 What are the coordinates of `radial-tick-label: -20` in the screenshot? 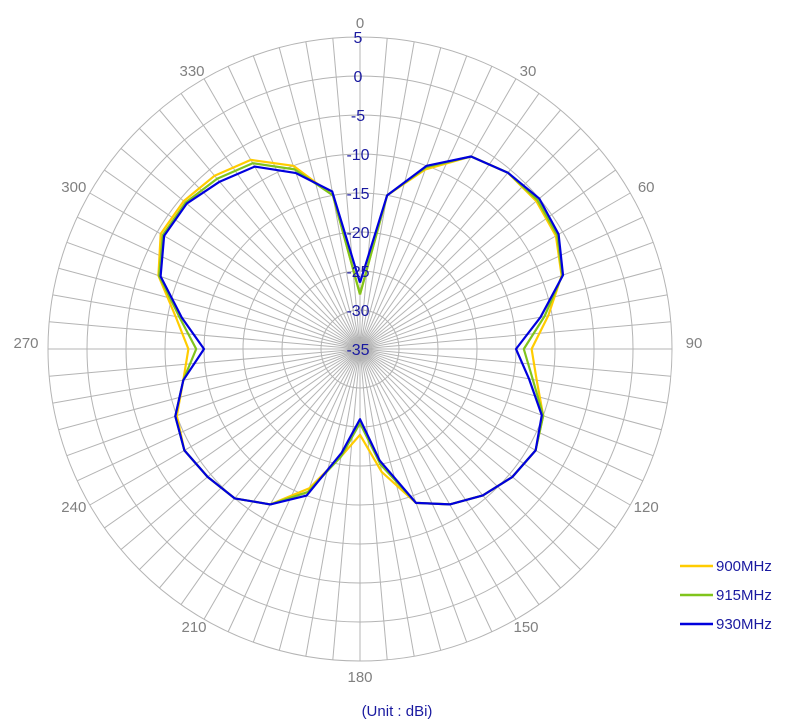 It's located at (357, 233).